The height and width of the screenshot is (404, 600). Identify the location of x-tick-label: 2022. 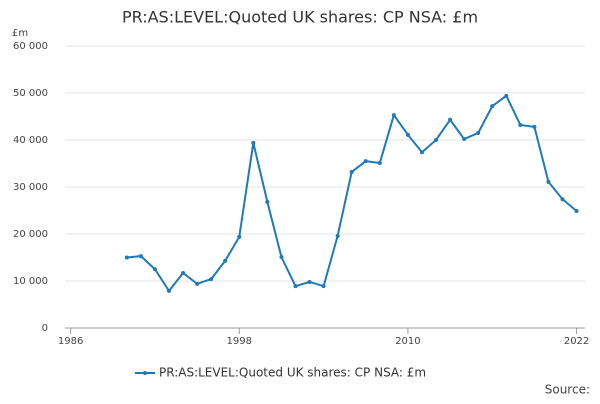
(576, 341).